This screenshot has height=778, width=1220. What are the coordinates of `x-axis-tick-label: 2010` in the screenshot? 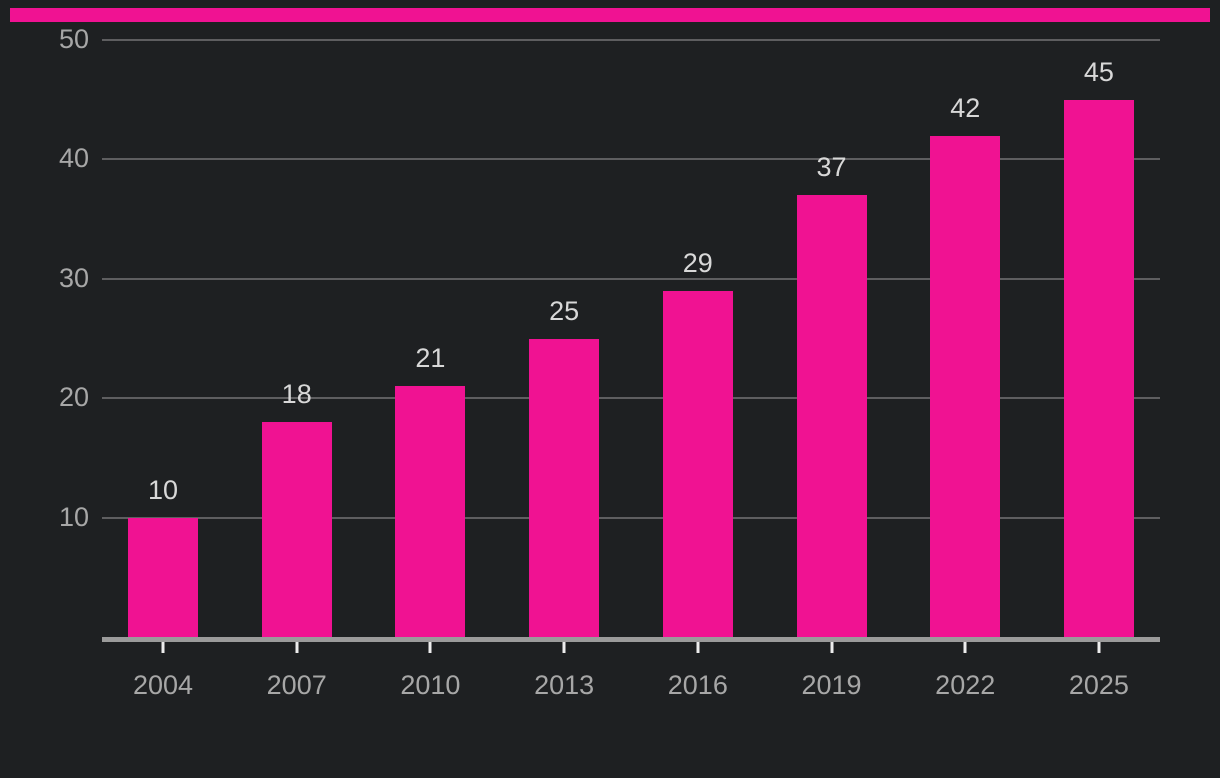 It's located at (430, 685).